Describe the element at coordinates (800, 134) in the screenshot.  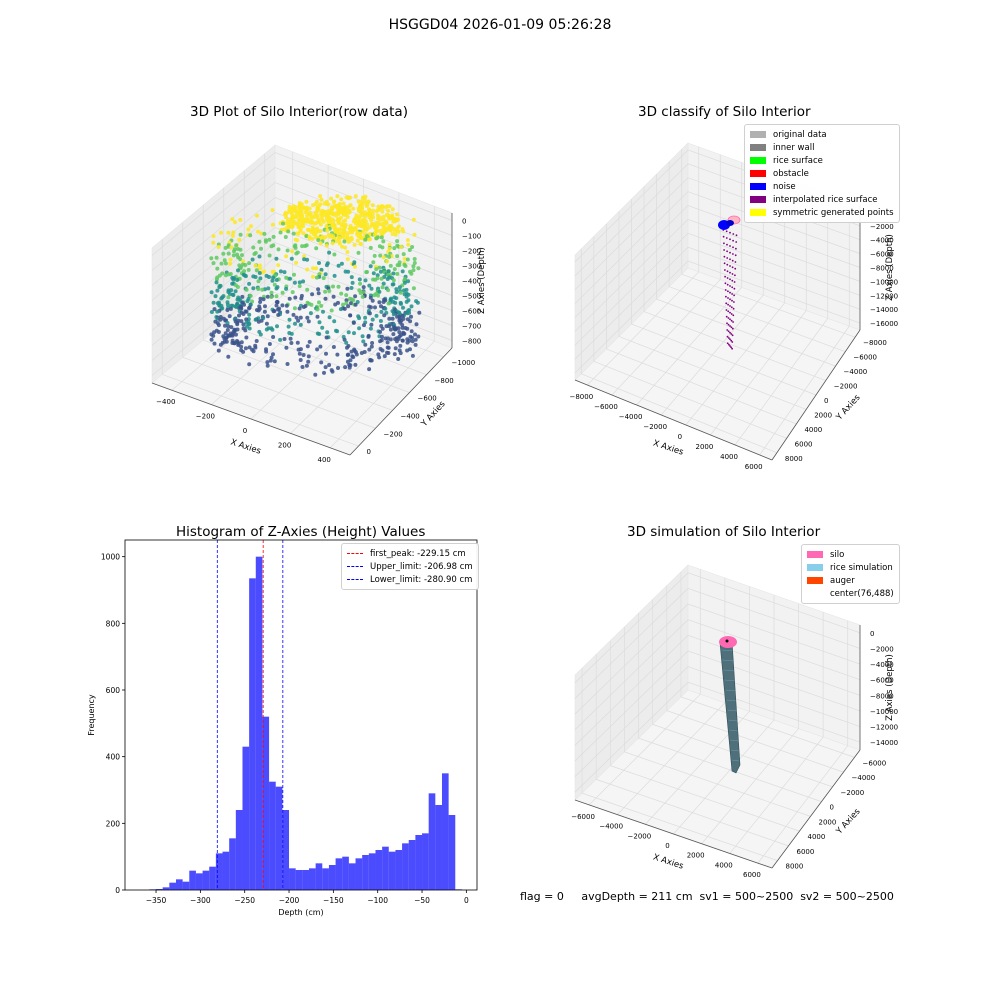
I see `legend-label: original data` at that location.